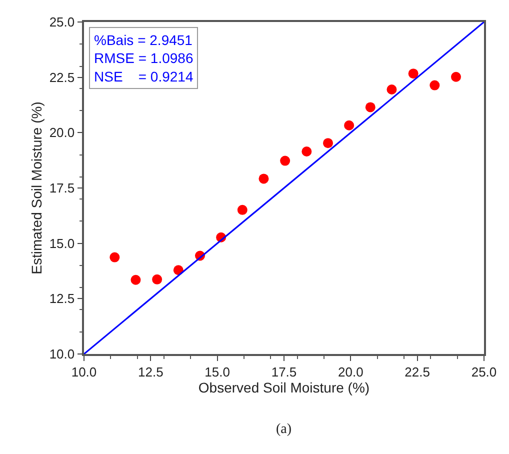  What do you see at coordinates (217, 372) in the screenshot?
I see `x-tick-label: 15.0` at bounding box center [217, 372].